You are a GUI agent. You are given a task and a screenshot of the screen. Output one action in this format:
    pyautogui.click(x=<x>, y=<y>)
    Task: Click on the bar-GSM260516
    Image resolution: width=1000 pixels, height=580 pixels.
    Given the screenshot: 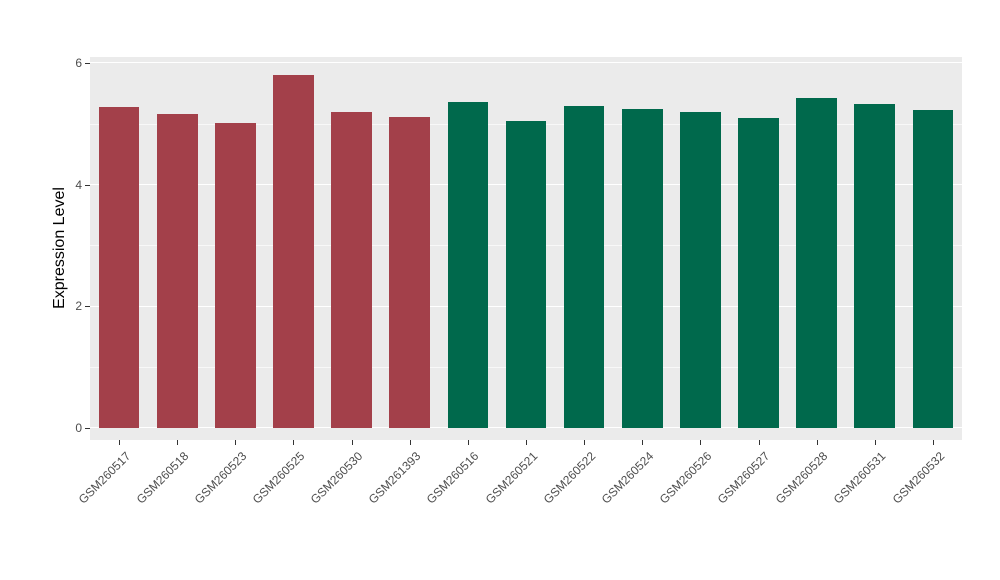 What is the action you would take?
    pyautogui.click(x=468, y=264)
    